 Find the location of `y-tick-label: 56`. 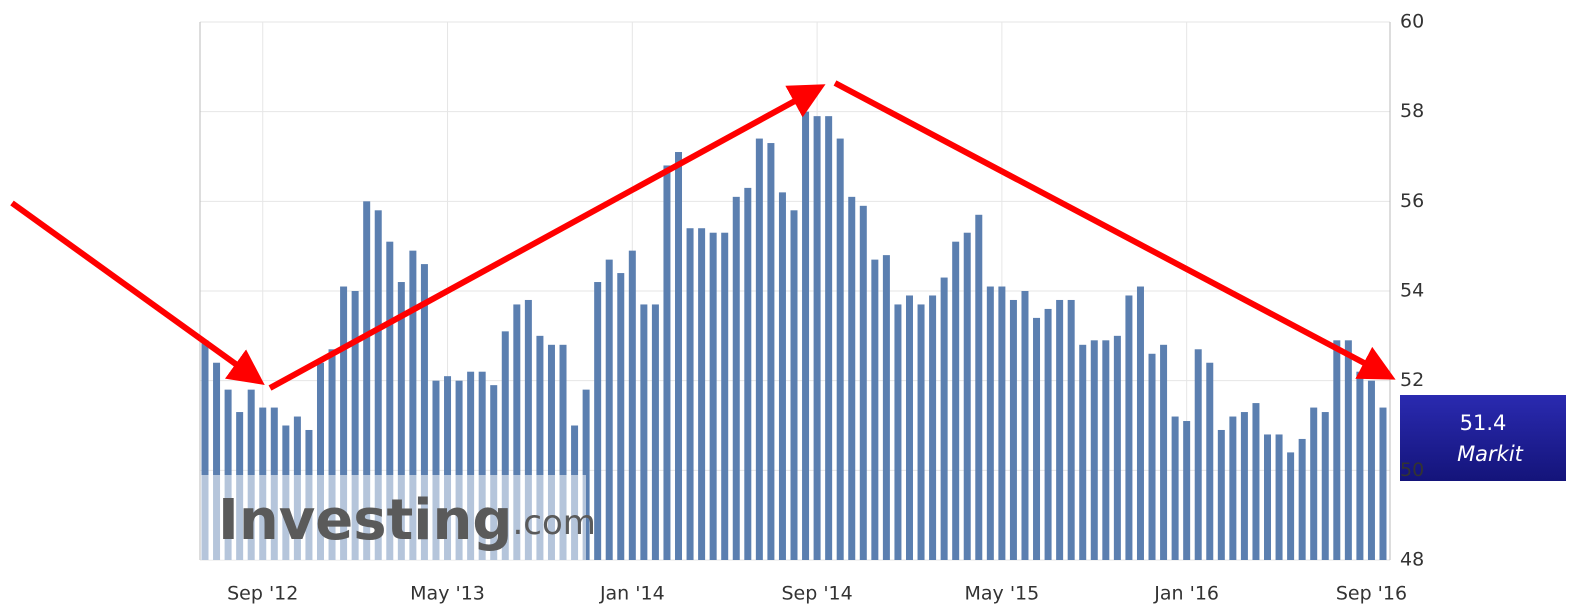

y-tick-label: 56 is located at coordinates (1412, 201).